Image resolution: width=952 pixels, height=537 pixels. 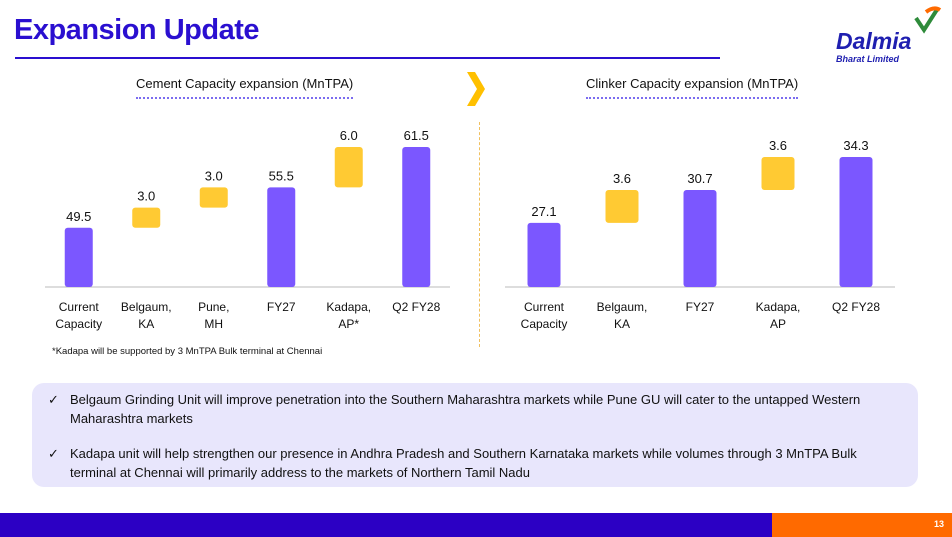 What do you see at coordinates (137, 30) in the screenshot?
I see `page-title: Expansion Update` at bounding box center [137, 30].